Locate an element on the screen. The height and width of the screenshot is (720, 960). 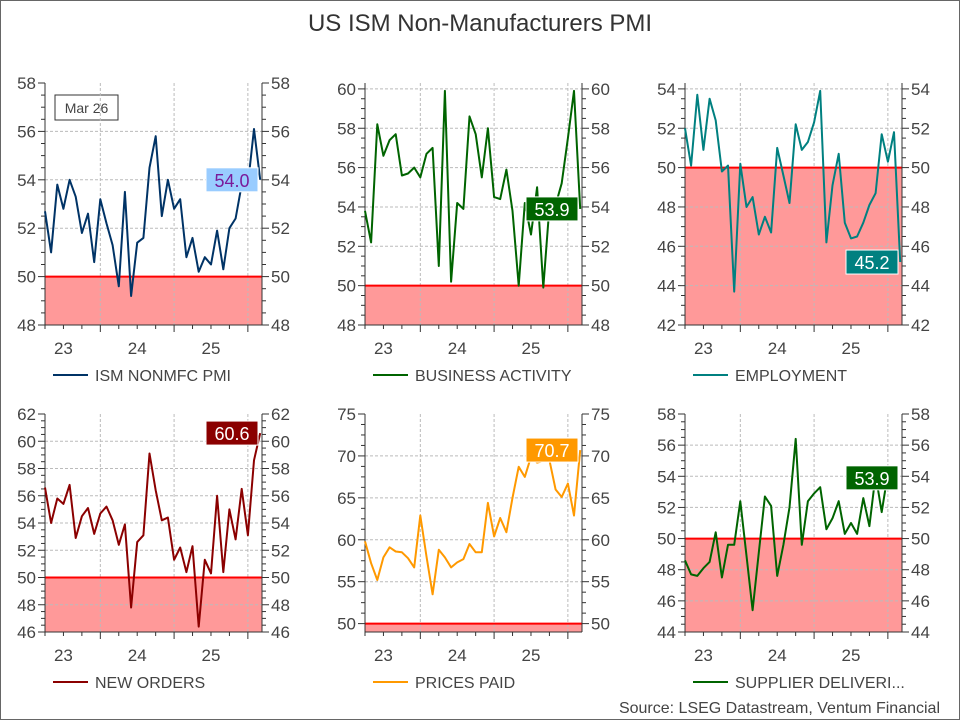
y-tick-label-left: 65 is located at coordinates (346, 498).